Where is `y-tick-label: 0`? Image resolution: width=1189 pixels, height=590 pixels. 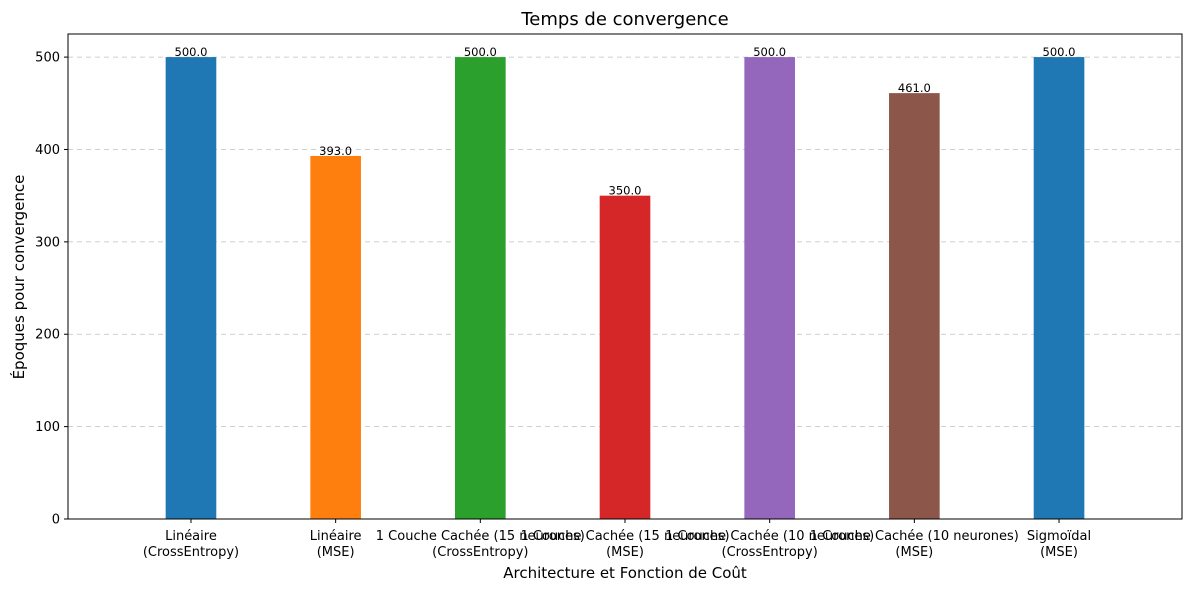
y-tick-label: 0 is located at coordinates (56, 520).